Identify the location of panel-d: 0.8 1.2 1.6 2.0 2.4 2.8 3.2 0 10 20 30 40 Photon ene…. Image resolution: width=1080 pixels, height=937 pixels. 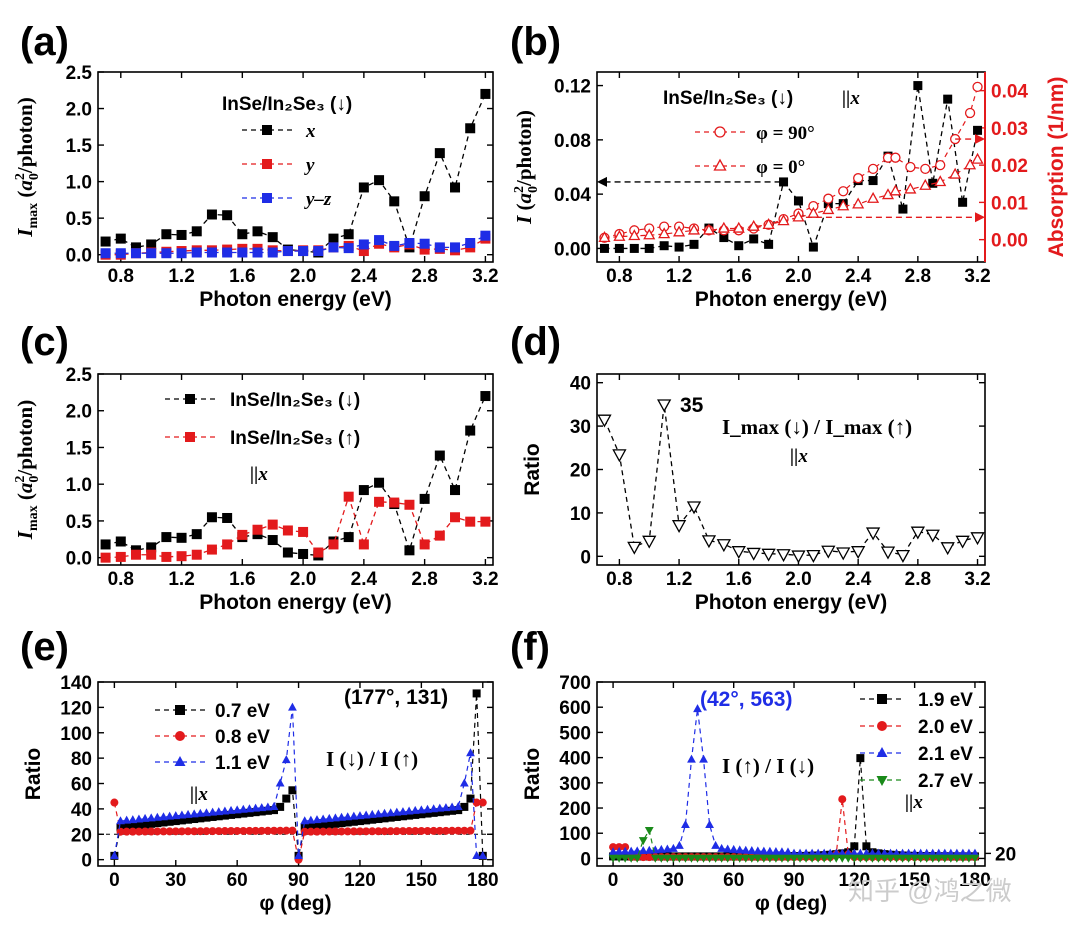
(756, 493).